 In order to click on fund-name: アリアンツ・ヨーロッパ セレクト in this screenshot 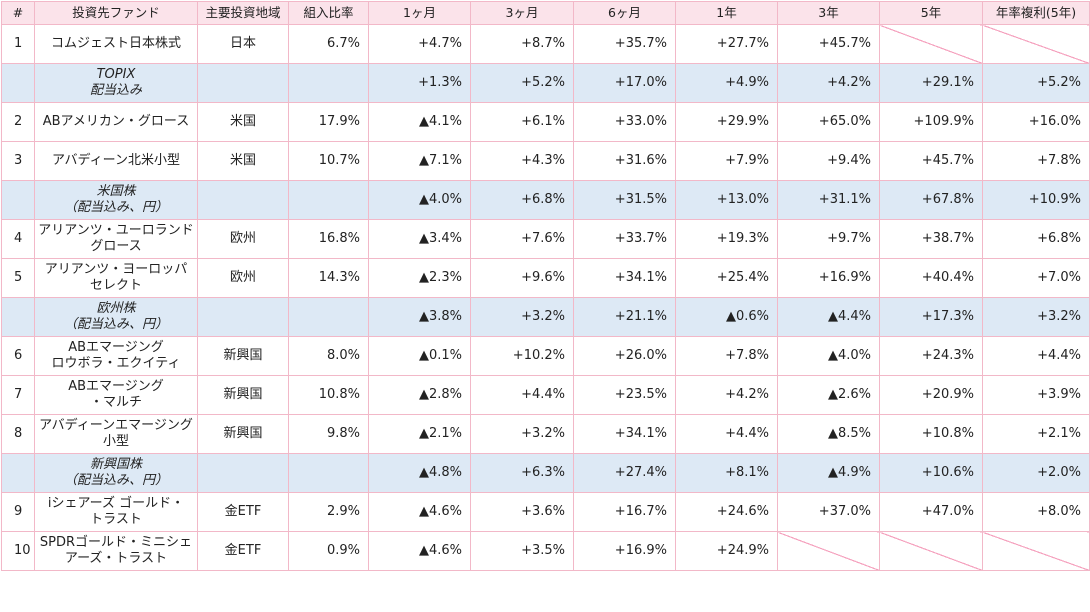, I will do `click(116, 278)`.